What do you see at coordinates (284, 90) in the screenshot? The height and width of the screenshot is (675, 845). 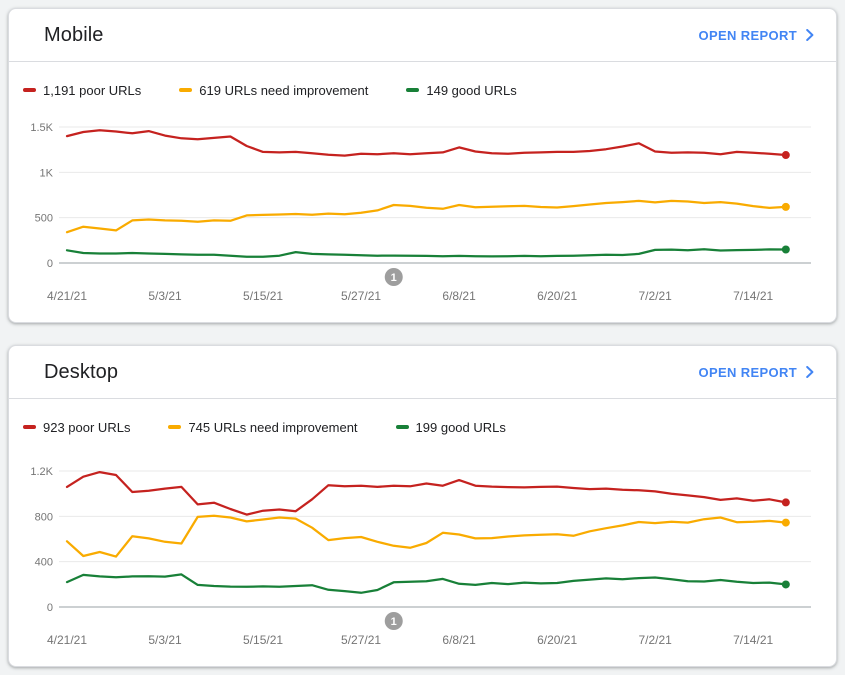 I see `legend-label: 619 URLs need improvement` at bounding box center [284, 90].